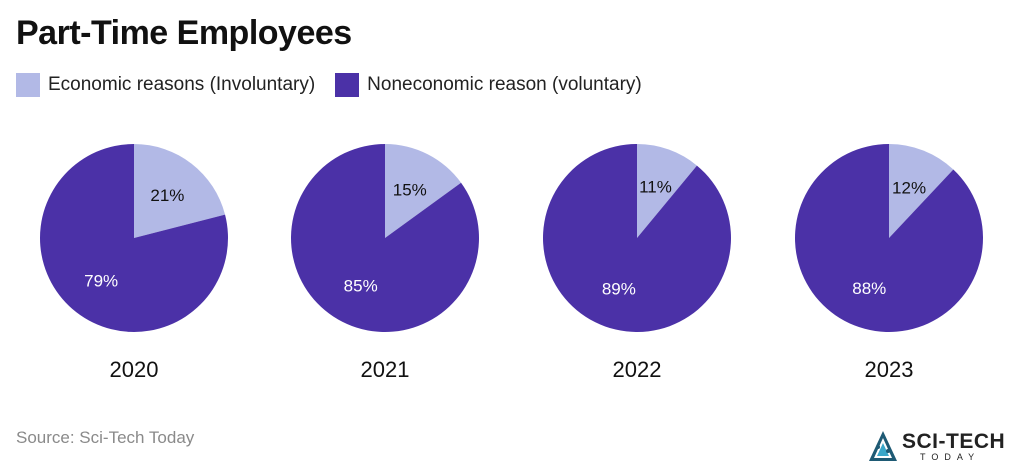 This screenshot has height=466, width=1024. Describe the element at coordinates (167, 195) in the screenshot. I see `pie-2020-value-label-economic: 21%` at that location.